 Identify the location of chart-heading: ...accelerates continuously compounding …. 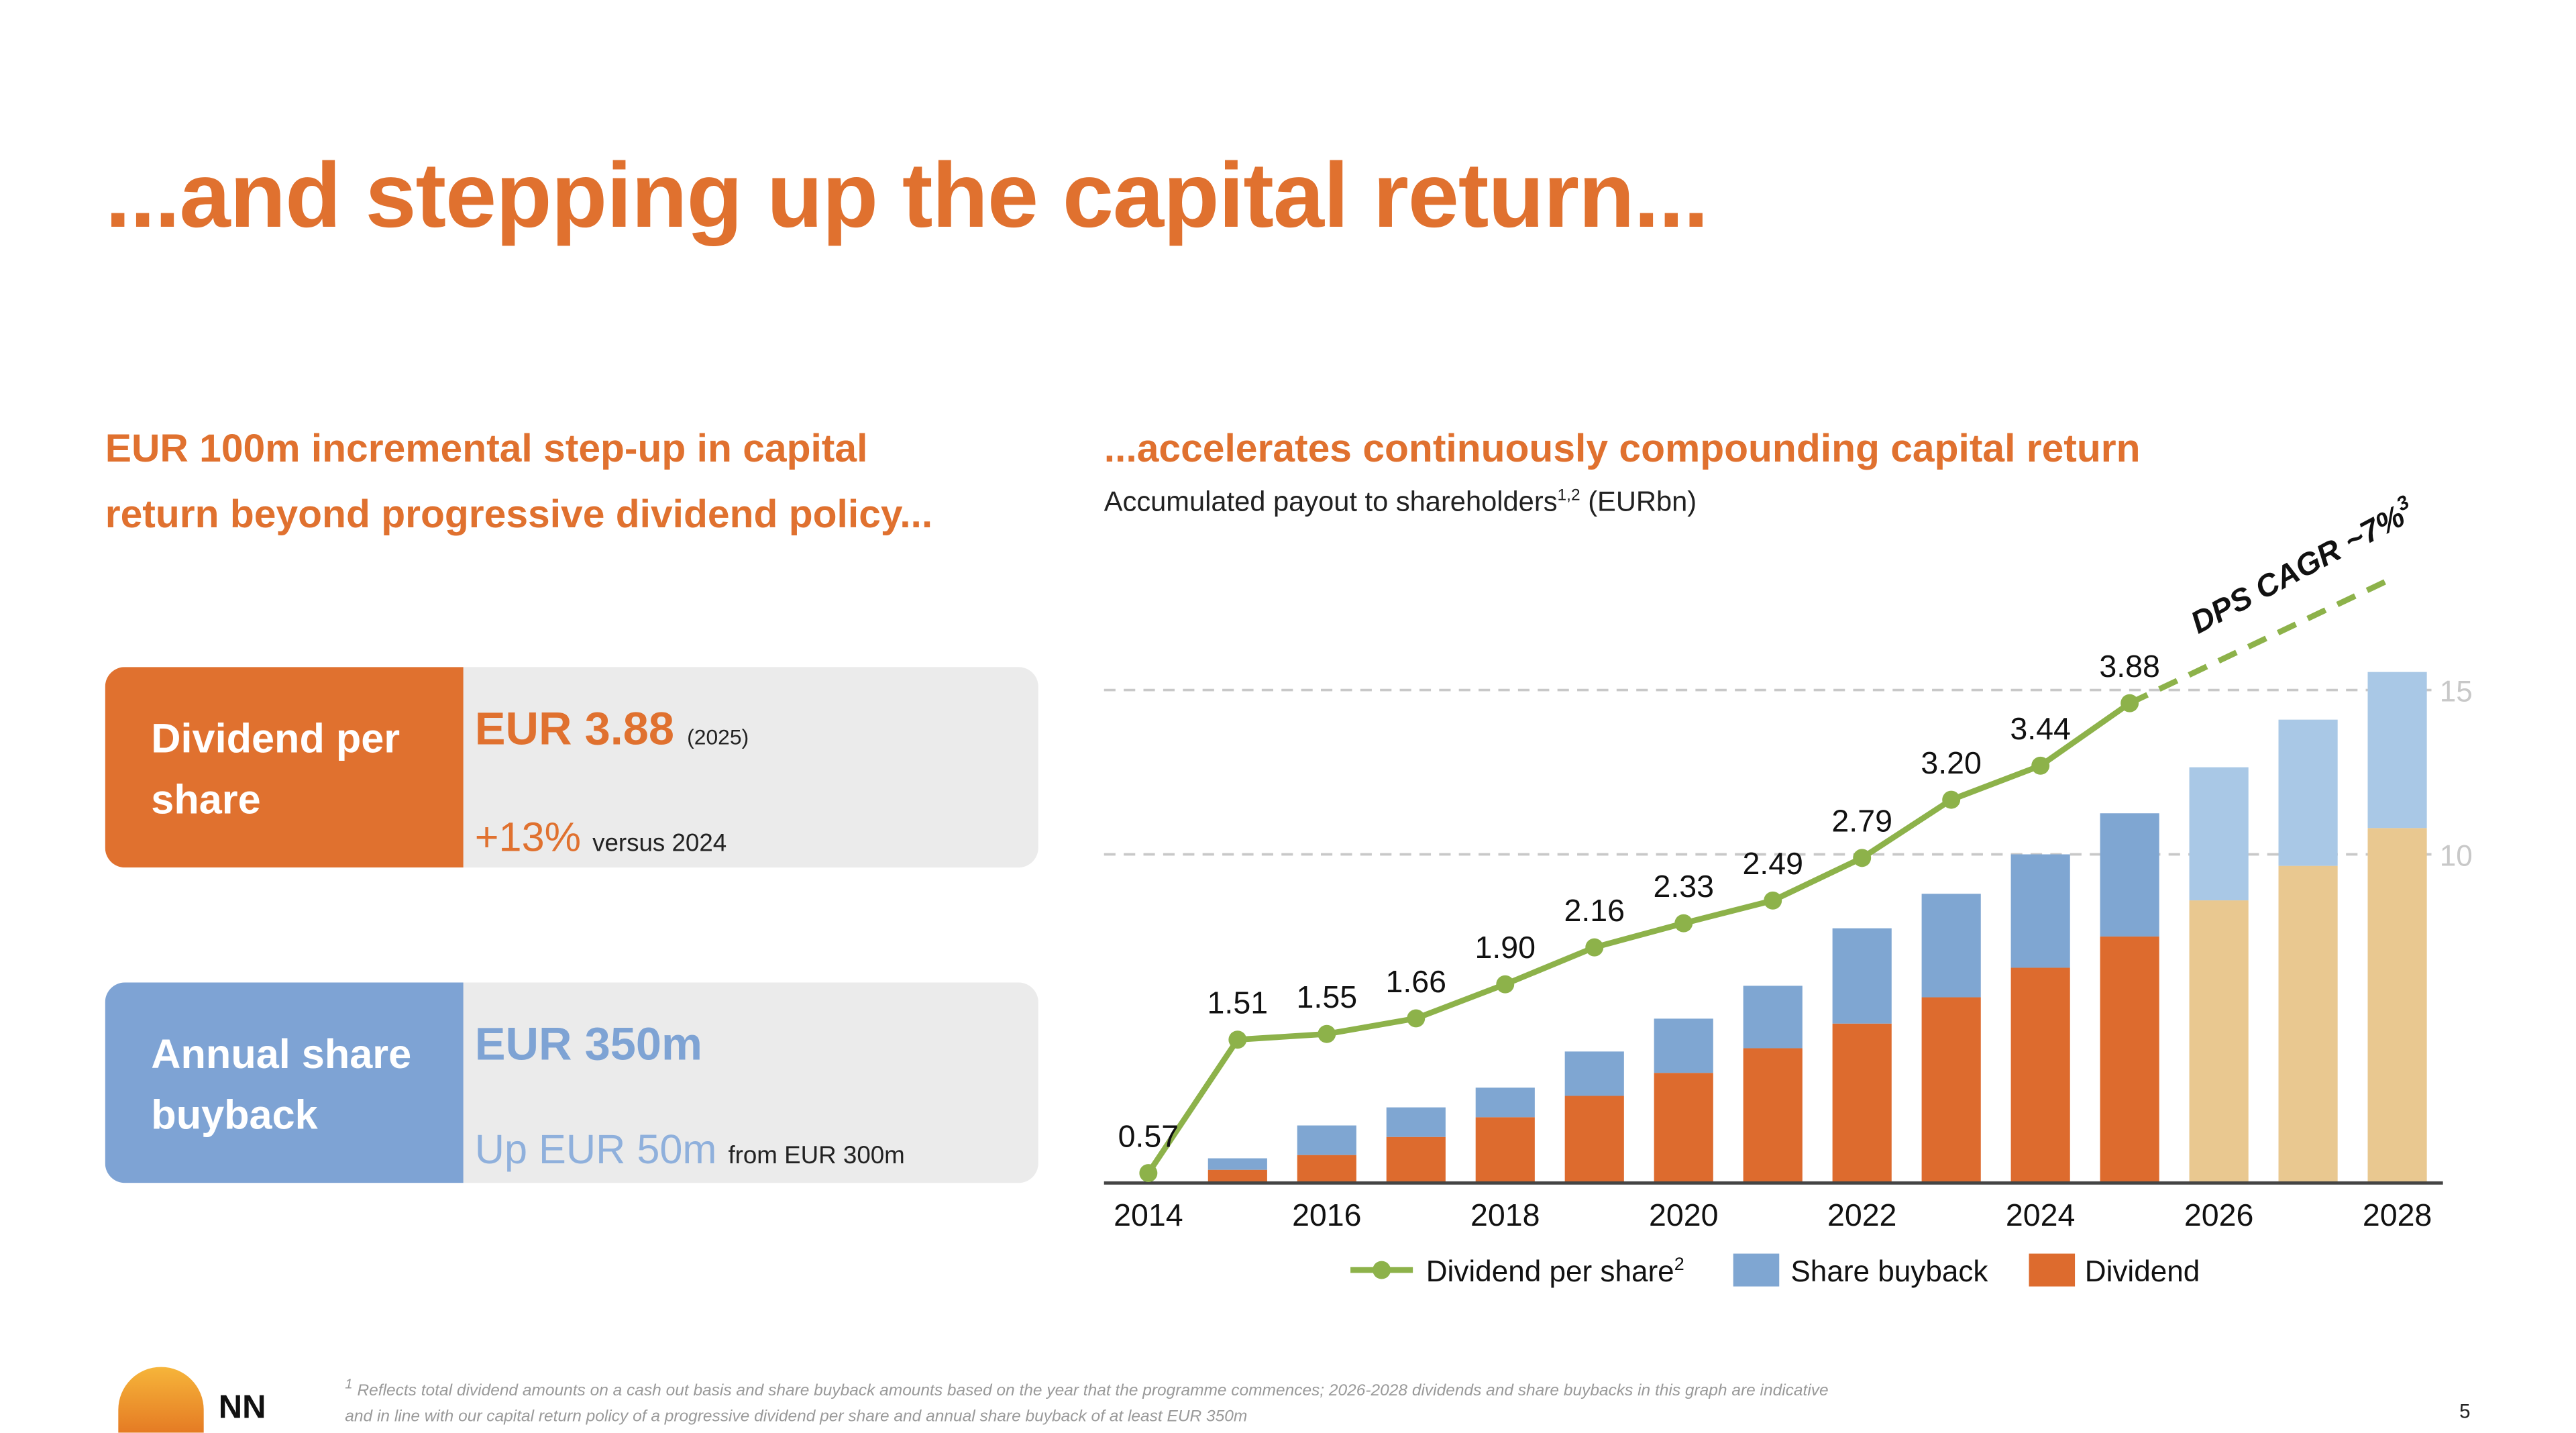
(1622, 449).